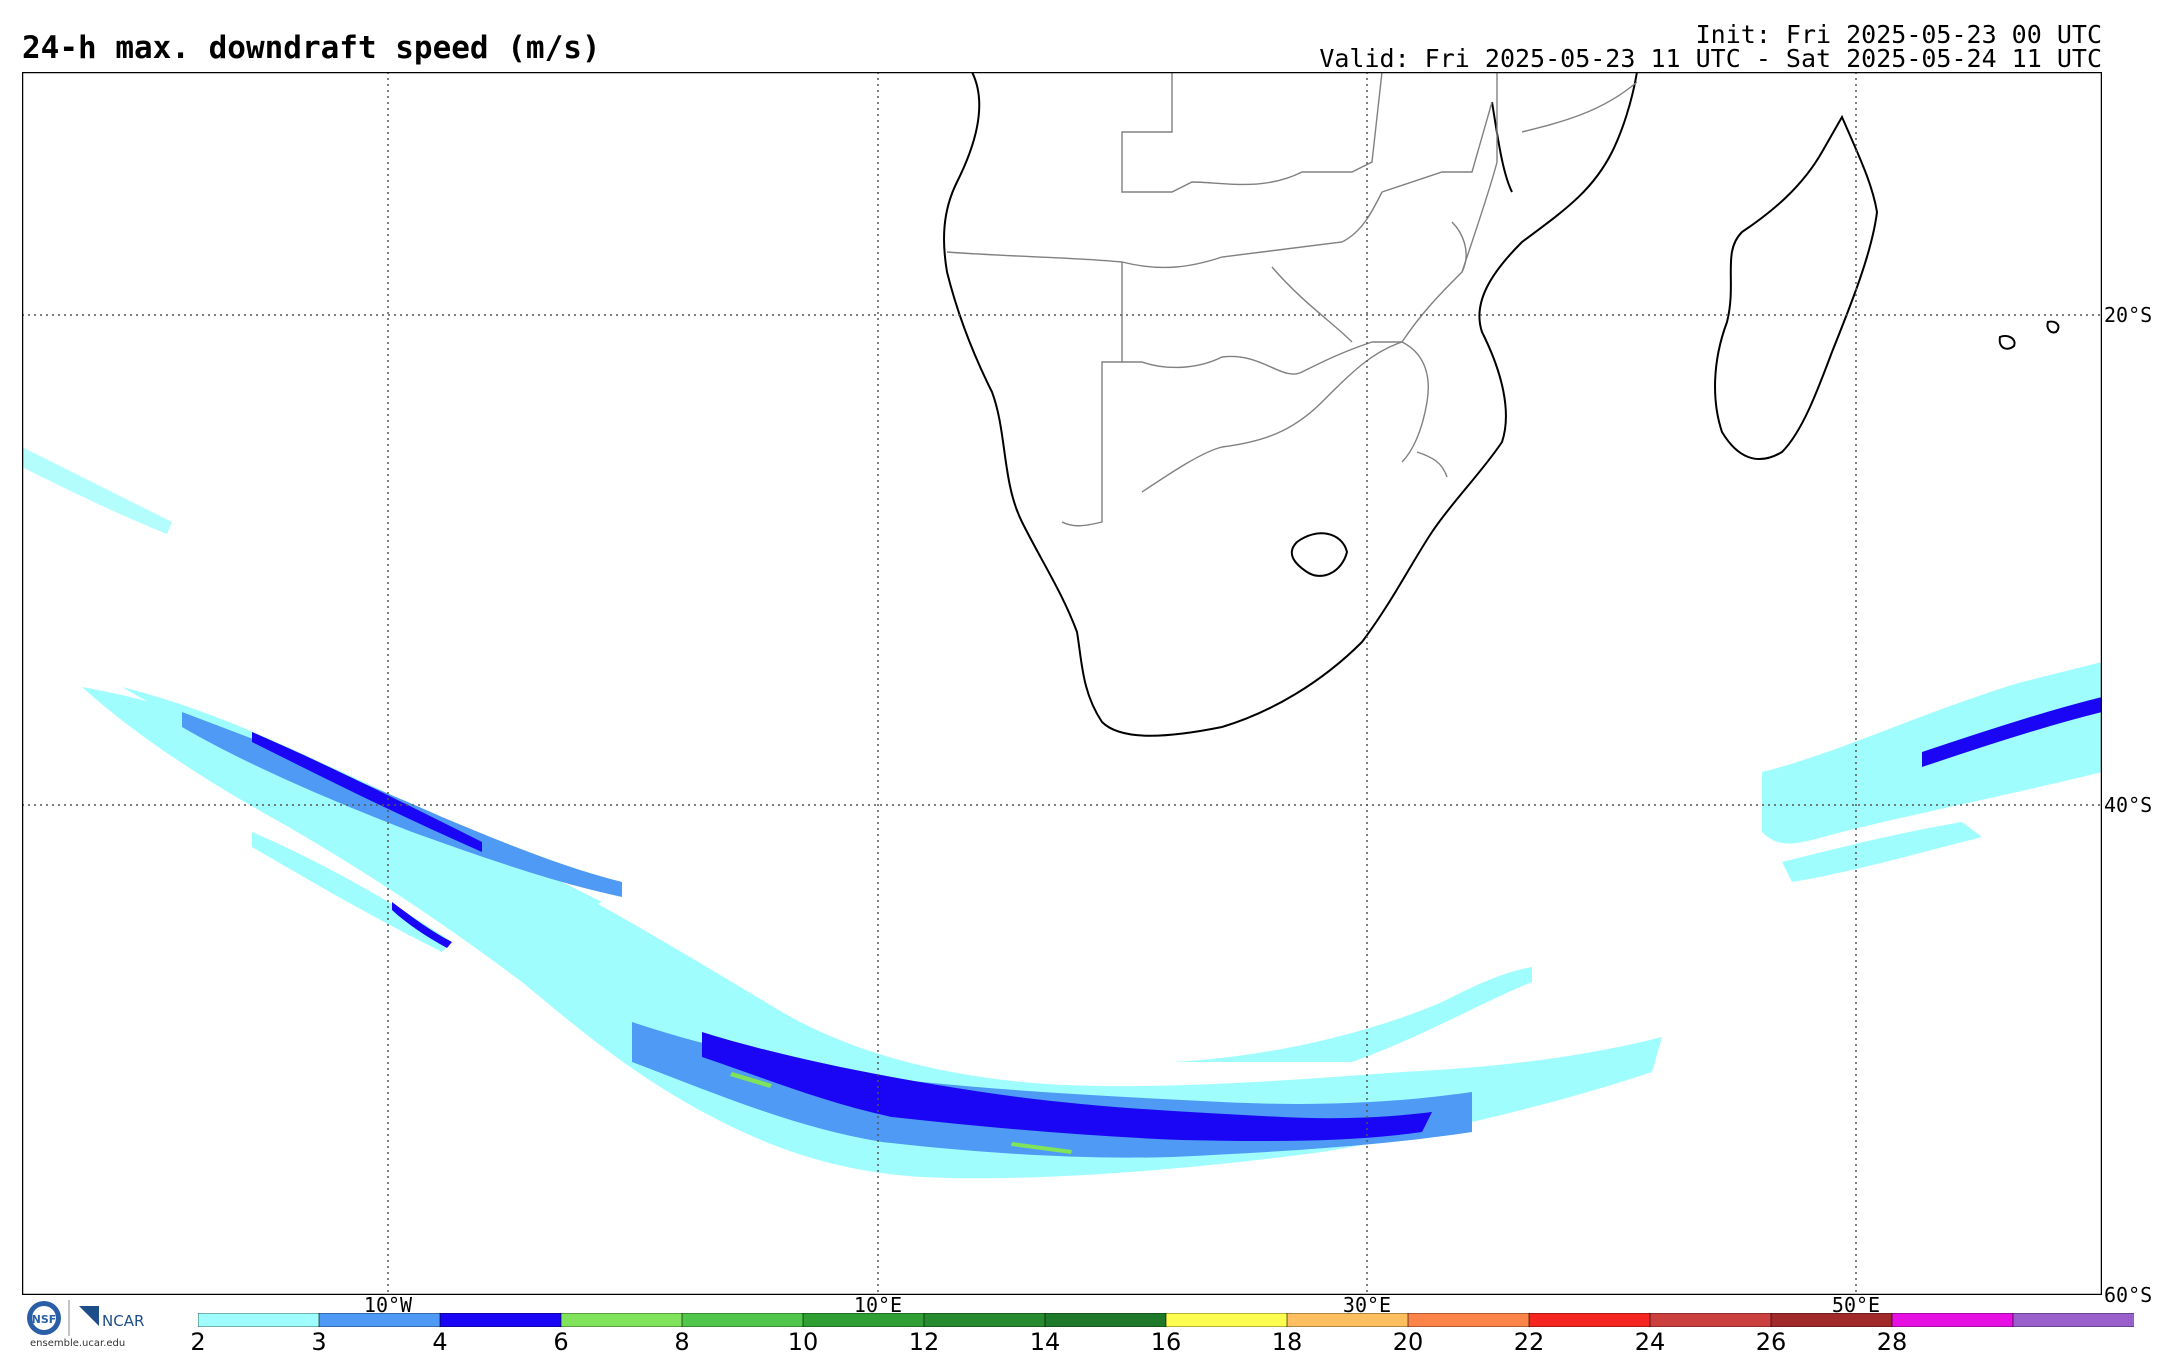 The width and height of the screenshot is (2160, 1356). What do you see at coordinates (561, 1342) in the screenshot?
I see `colorbar-tick-label: 6` at bounding box center [561, 1342].